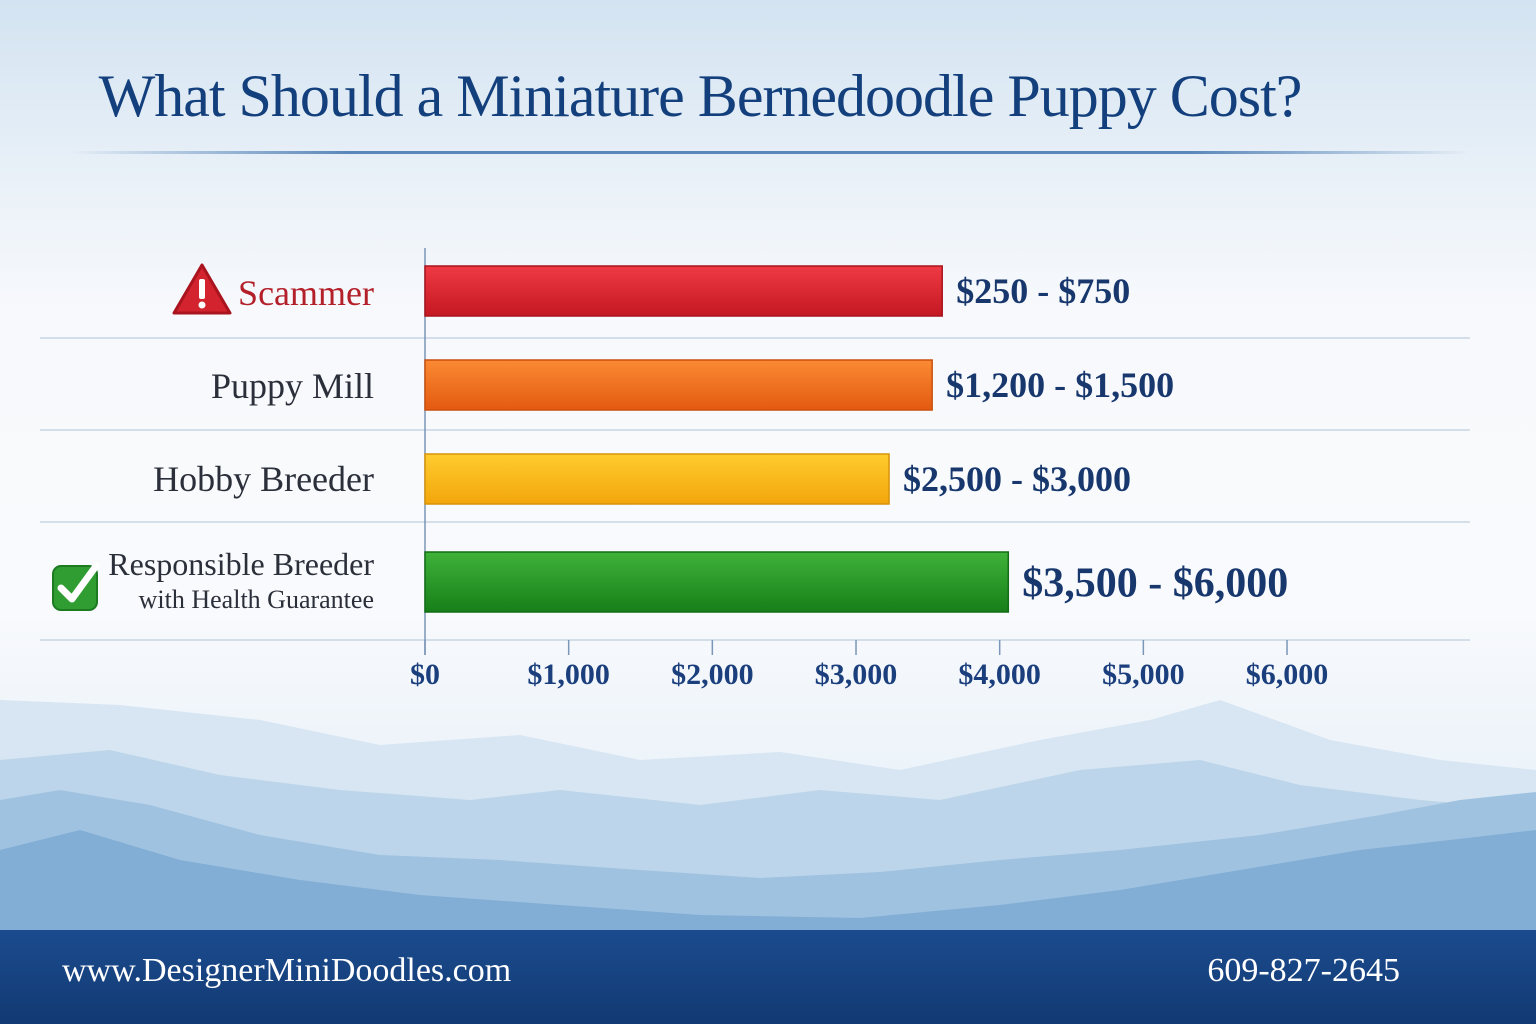 Image resolution: width=1536 pixels, height=1024 pixels. I want to click on category-label-hobby-breeder: Hobby Breeder, so click(263, 479).